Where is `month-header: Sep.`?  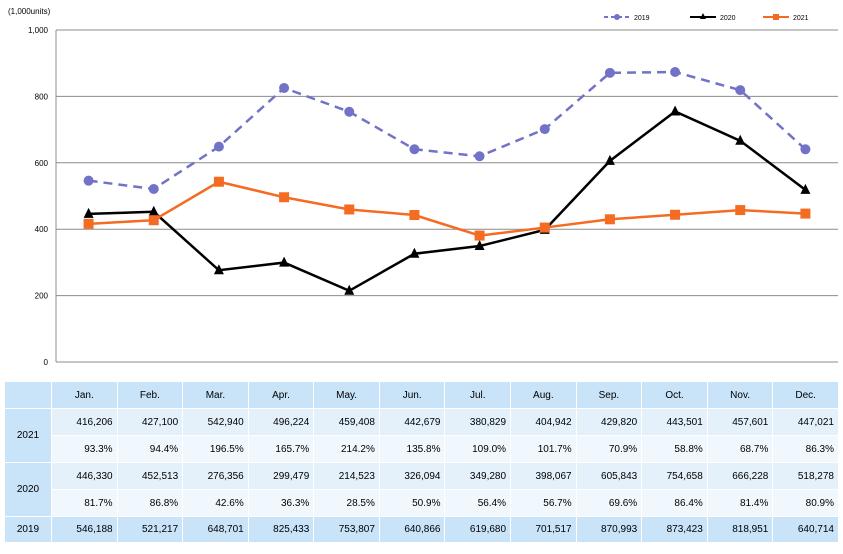 month-header: Sep. is located at coordinates (609, 395).